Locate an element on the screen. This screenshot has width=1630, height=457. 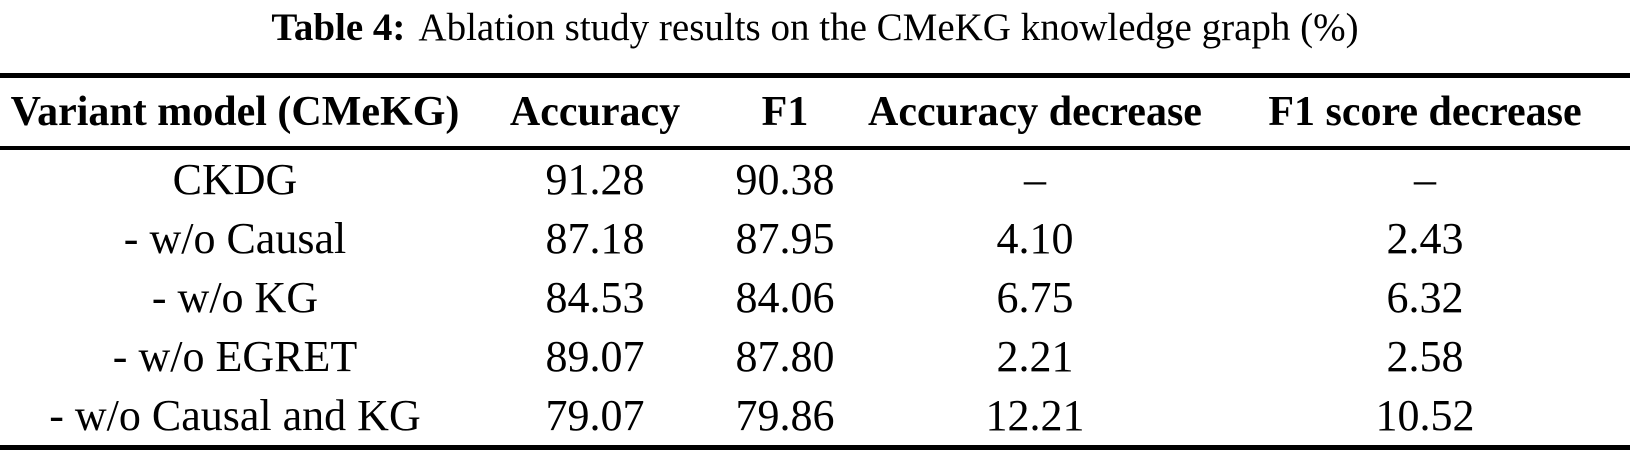
caption-label: Table 4: is located at coordinates (338, 27).